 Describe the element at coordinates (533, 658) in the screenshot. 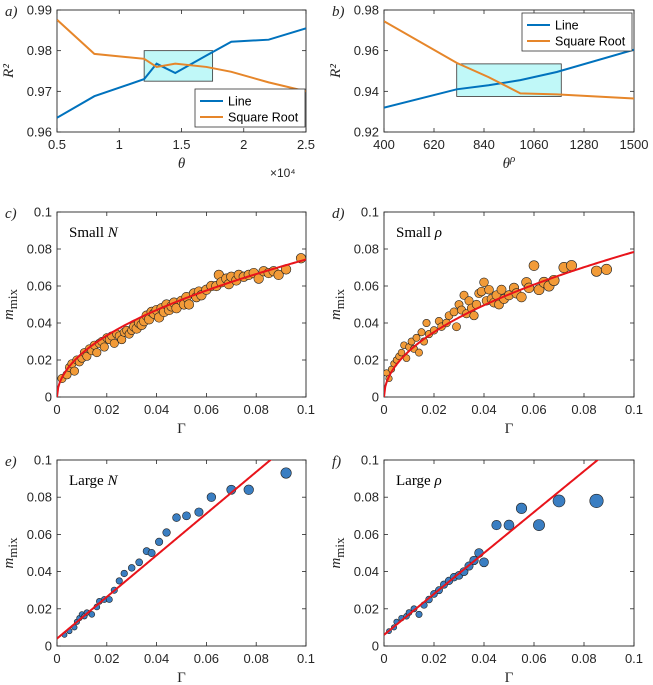

I see `x-tick-label: 0.06` at that location.